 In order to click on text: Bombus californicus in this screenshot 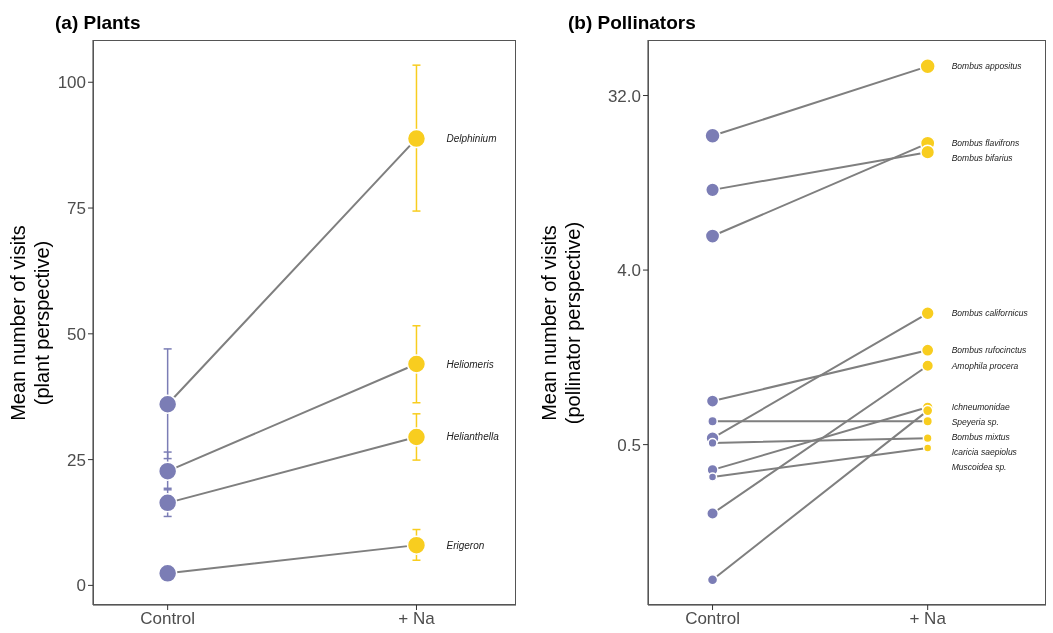, I will do `click(990, 313)`.